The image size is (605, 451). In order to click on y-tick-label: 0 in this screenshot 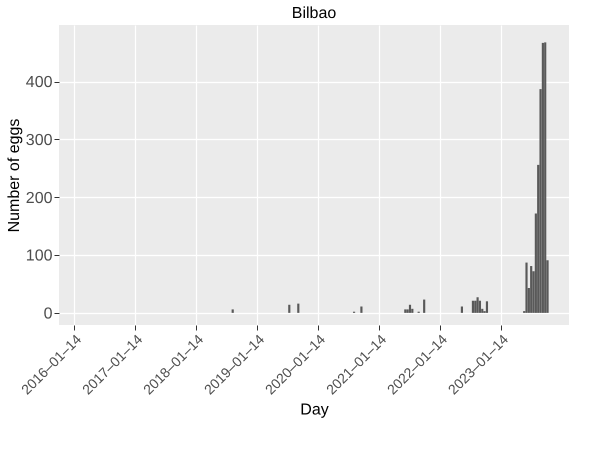, I will do `click(48, 313)`.